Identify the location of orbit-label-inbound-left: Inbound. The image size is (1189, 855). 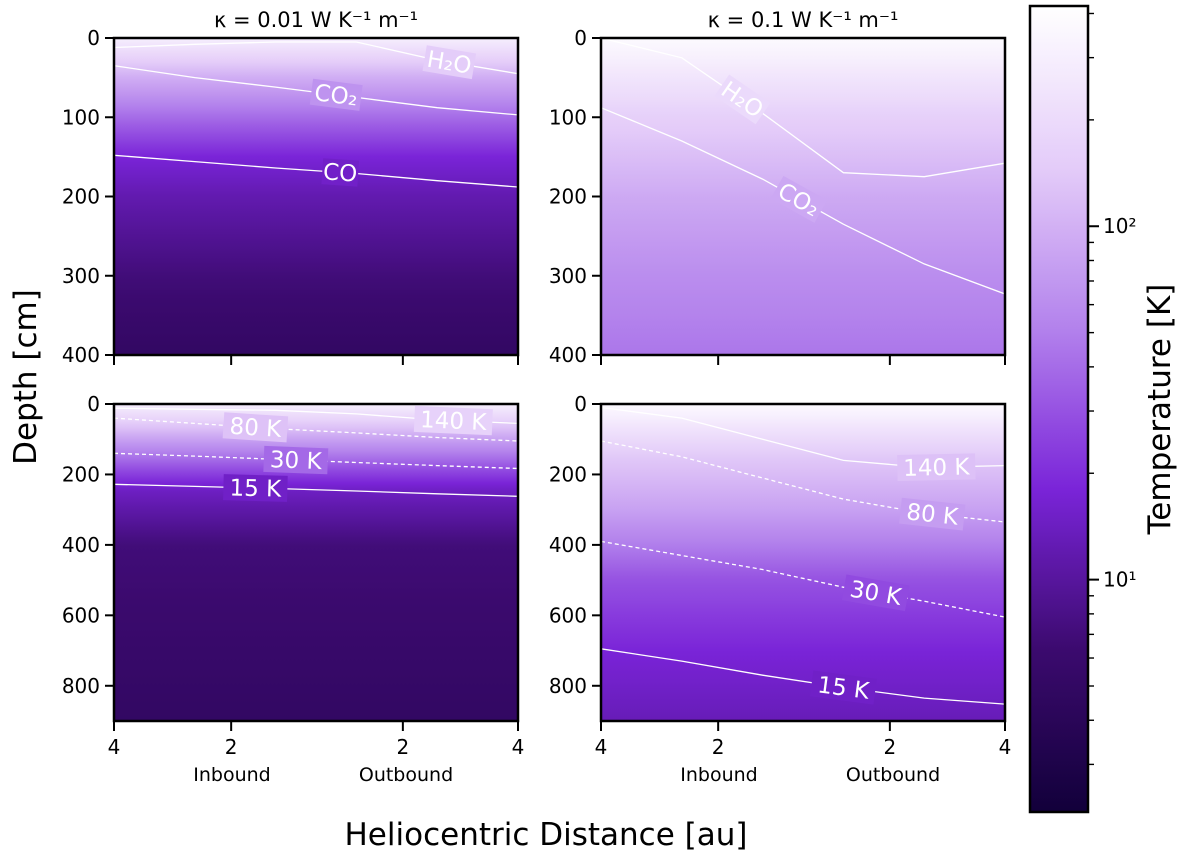
(231, 775).